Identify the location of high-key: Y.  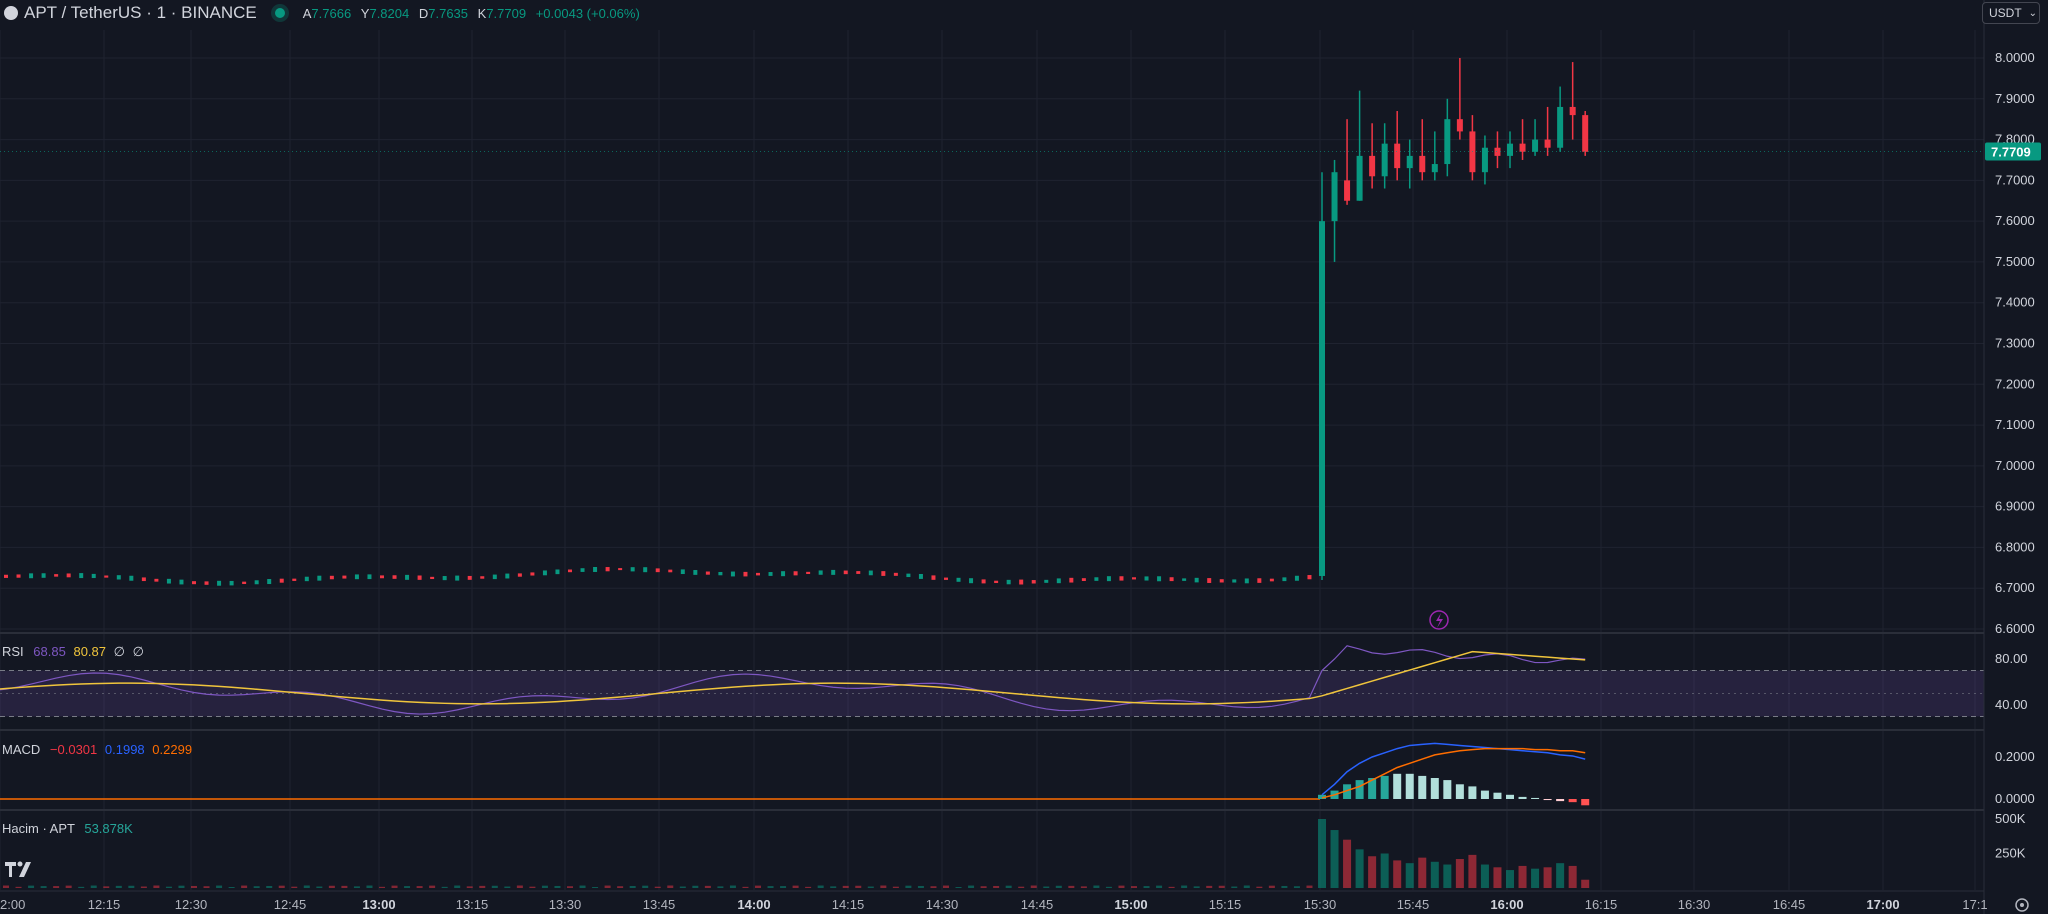
(365, 13).